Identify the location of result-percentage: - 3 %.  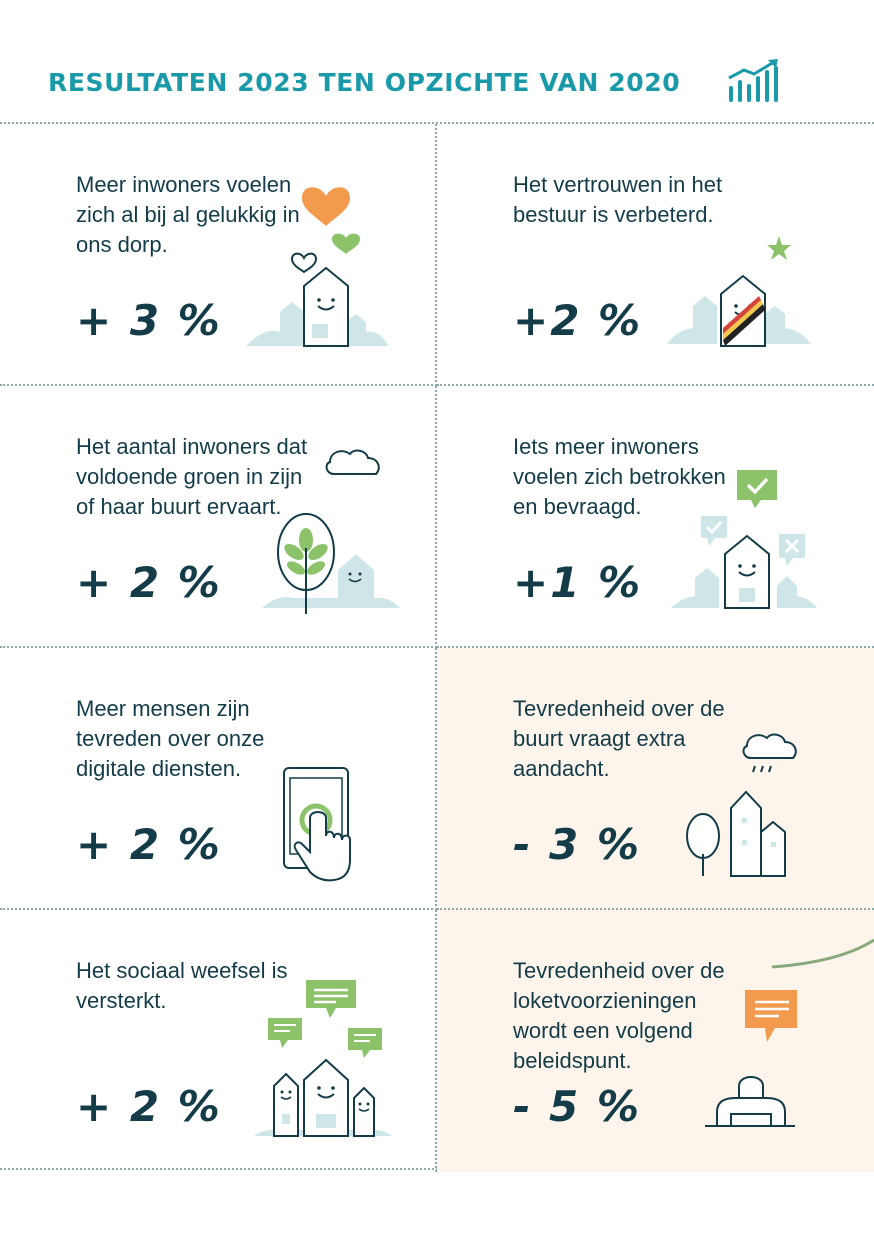
(577, 844).